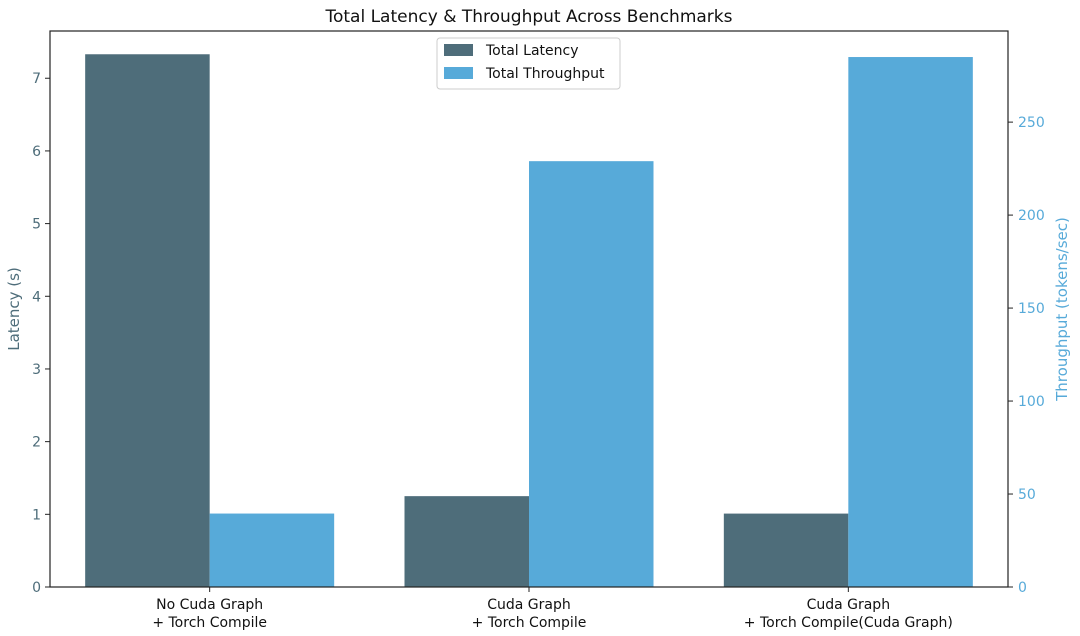 The height and width of the screenshot is (636, 1080). What do you see at coordinates (1031, 402) in the screenshot?
I see `right-tick-label-100: 100` at bounding box center [1031, 402].